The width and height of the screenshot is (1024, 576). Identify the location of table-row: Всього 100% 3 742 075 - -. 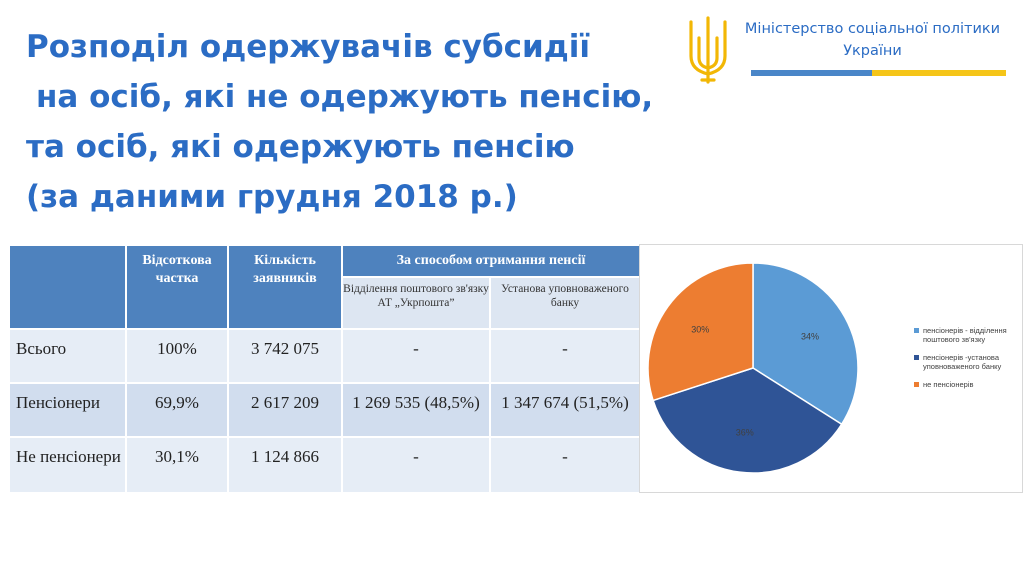
(325, 356).